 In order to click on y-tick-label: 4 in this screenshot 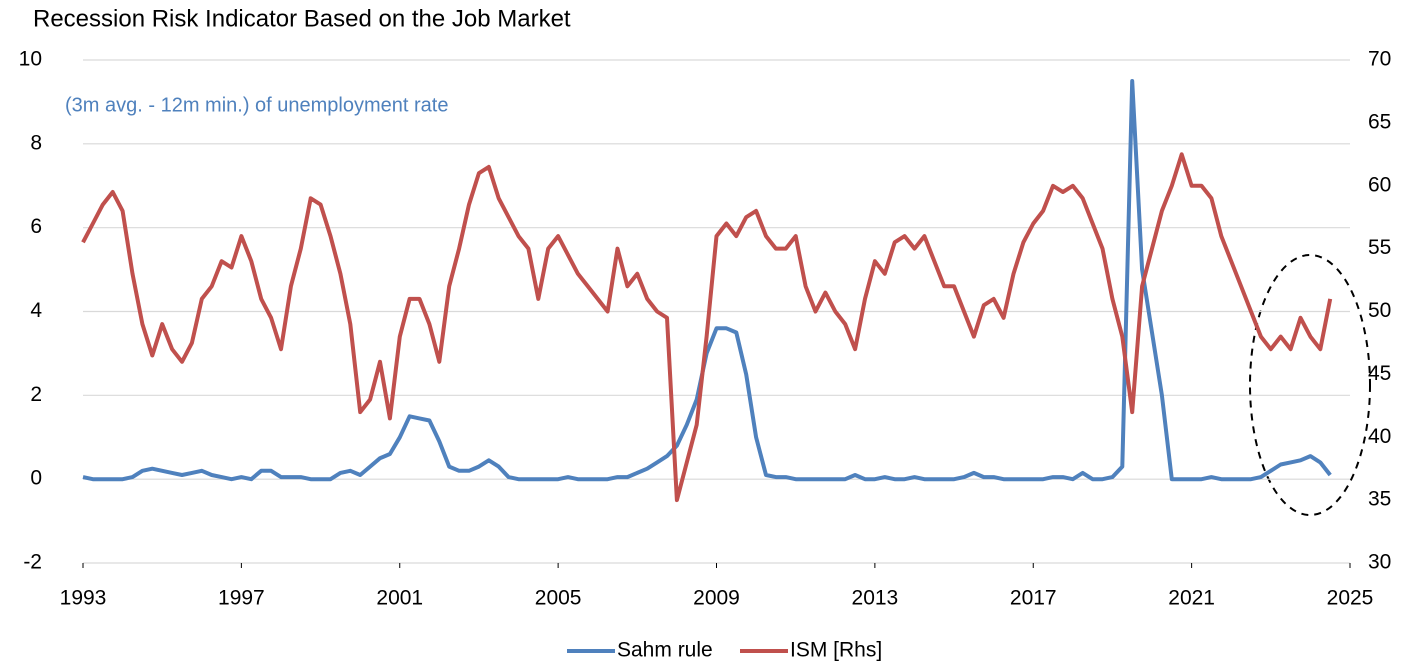, I will do `click(36, 310)`.